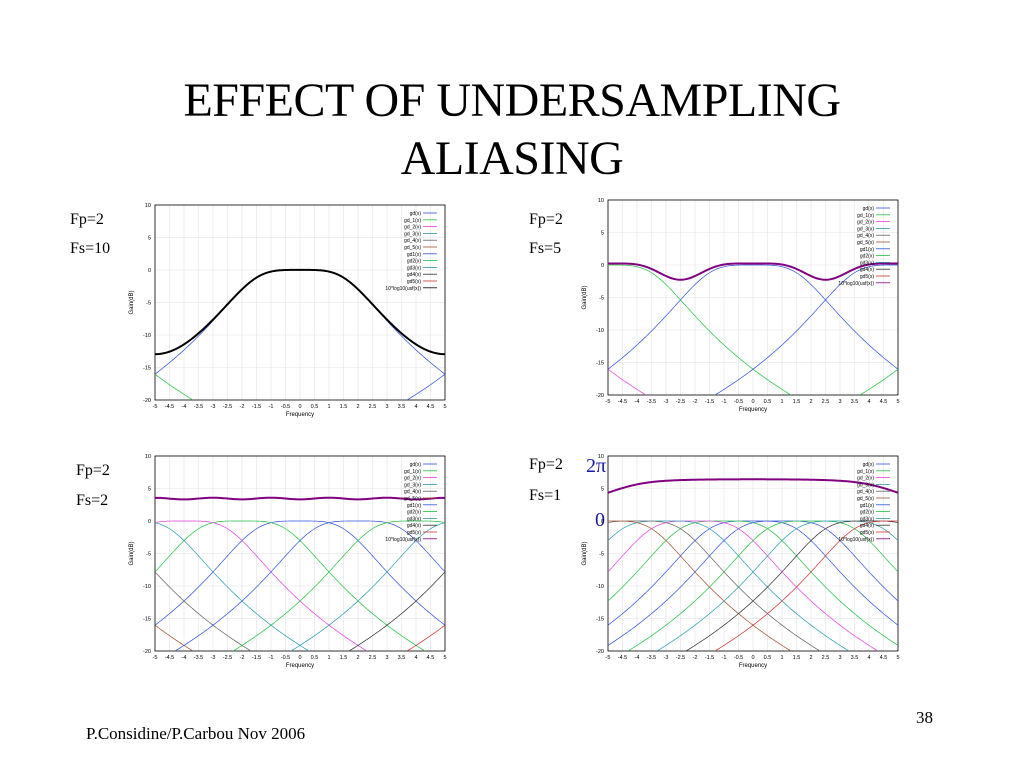 The image size is (1024, 768). Describe the element at coordinates (596, 466) in the screenshot. I see `two-pi-annotation: 2π` at that location.